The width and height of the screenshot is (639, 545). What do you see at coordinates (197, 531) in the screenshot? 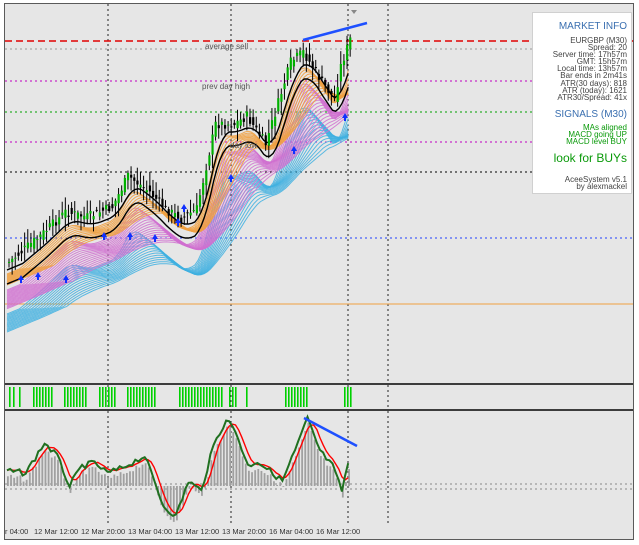
I see `time-label-4: 13 Mar 12:00` at bounding box center [197, 531].